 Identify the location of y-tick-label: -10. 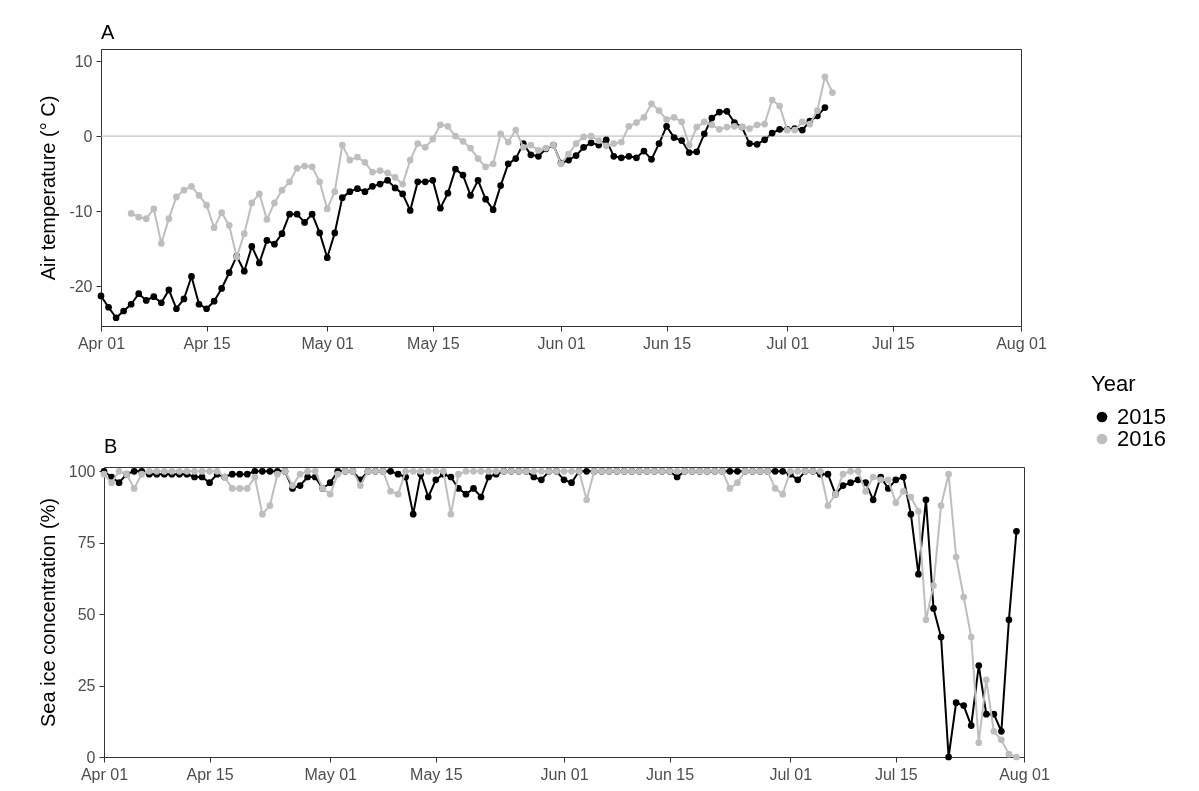
(81, 211).